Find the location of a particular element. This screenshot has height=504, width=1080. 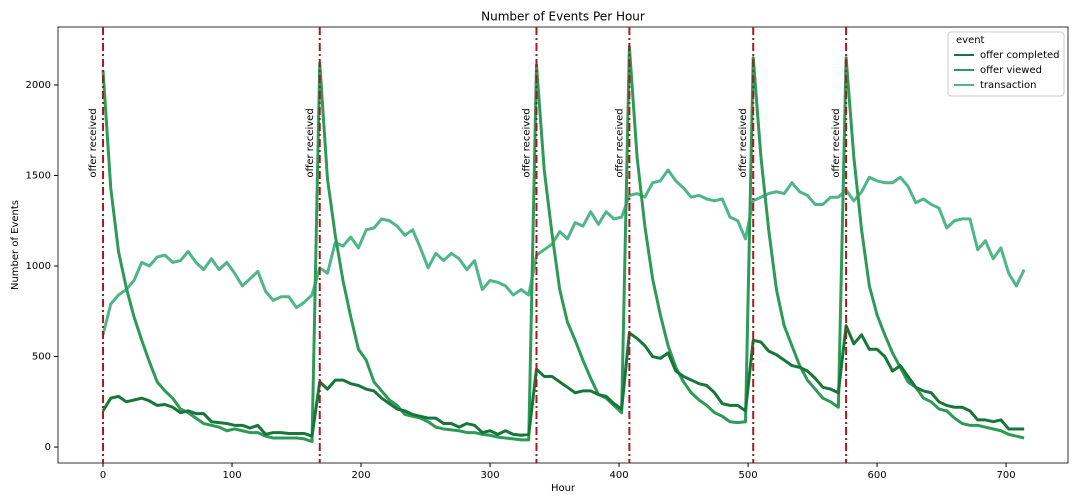

x-axis-label: Hour is located at coordinates (563, 488).